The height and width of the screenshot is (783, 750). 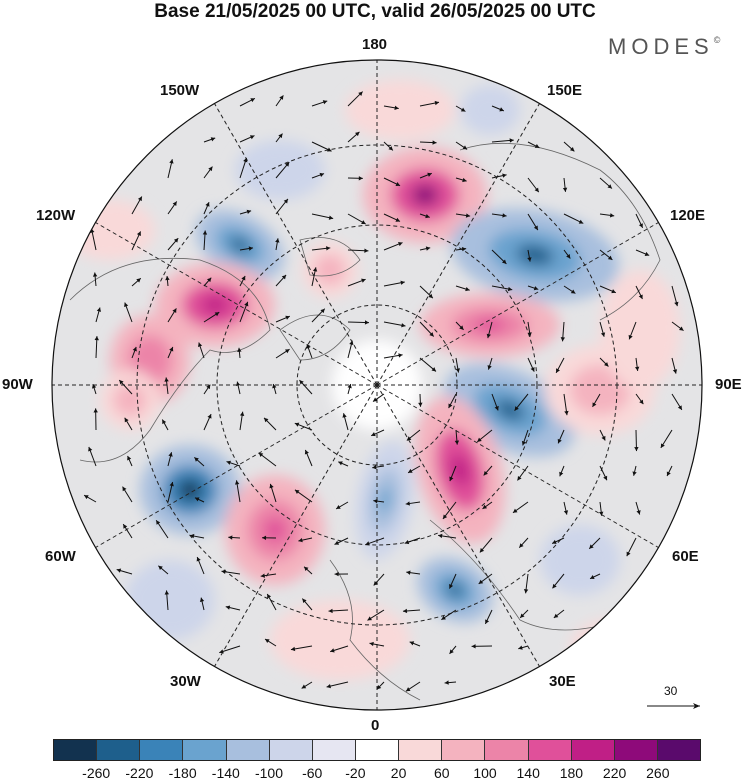 What do you see at coordinates (664, 47) in the screenshot?
I see `modes-logo: MODES©` at bounding box center [664, 47].